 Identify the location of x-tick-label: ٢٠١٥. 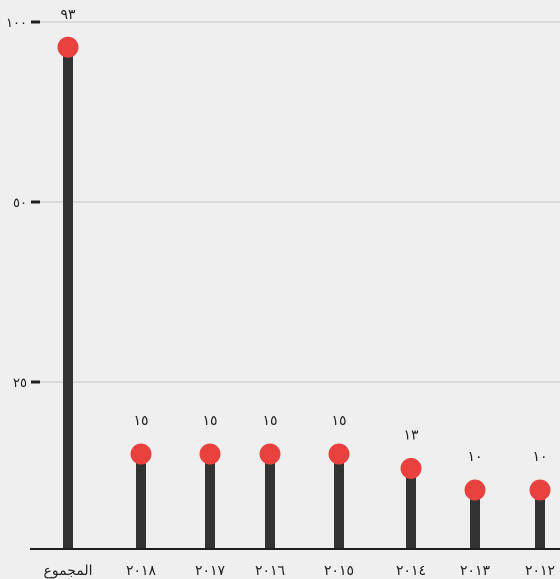
(339, 571).